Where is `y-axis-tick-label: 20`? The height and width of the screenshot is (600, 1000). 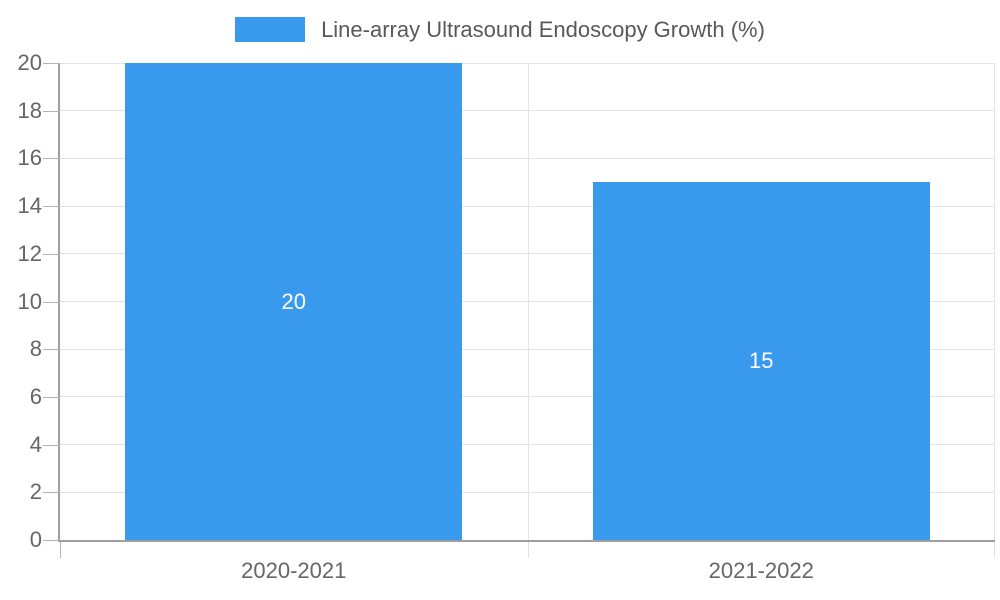 y-axis-tick-label: 20 is located at coordinates (29, 62).